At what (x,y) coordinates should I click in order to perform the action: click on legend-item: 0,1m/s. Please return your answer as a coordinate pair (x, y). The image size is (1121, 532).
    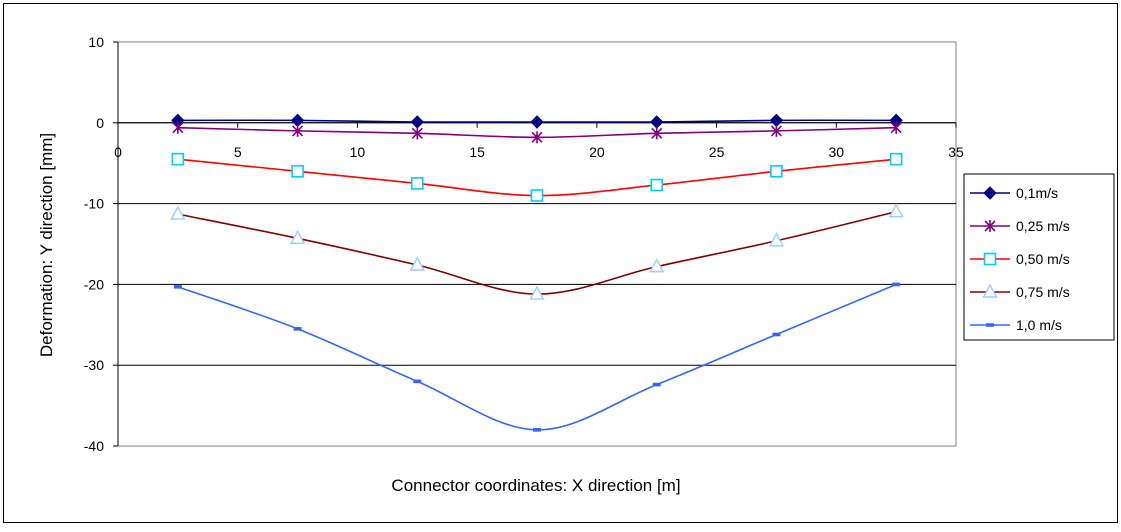
    Looking at the image, I should click on (1014, 193).